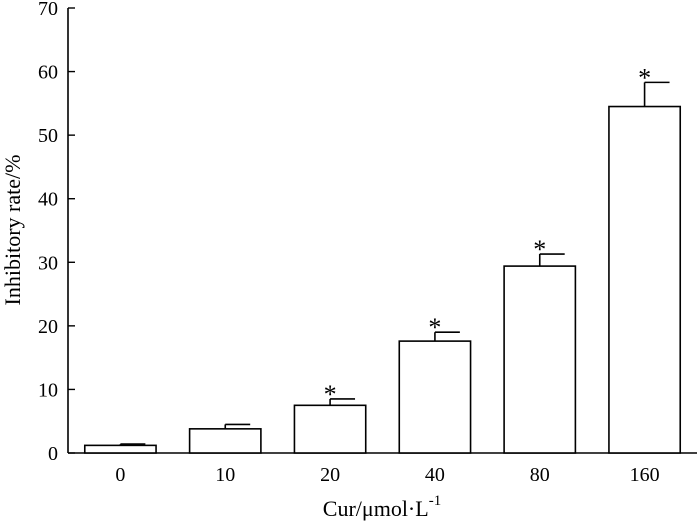 Image resolution: width=700 pixels, height=524 pixels. What do you see at coordinates (540, 475) in the screenshot?
I see `x-tick-label: 80` at bounding box center [540, 475].